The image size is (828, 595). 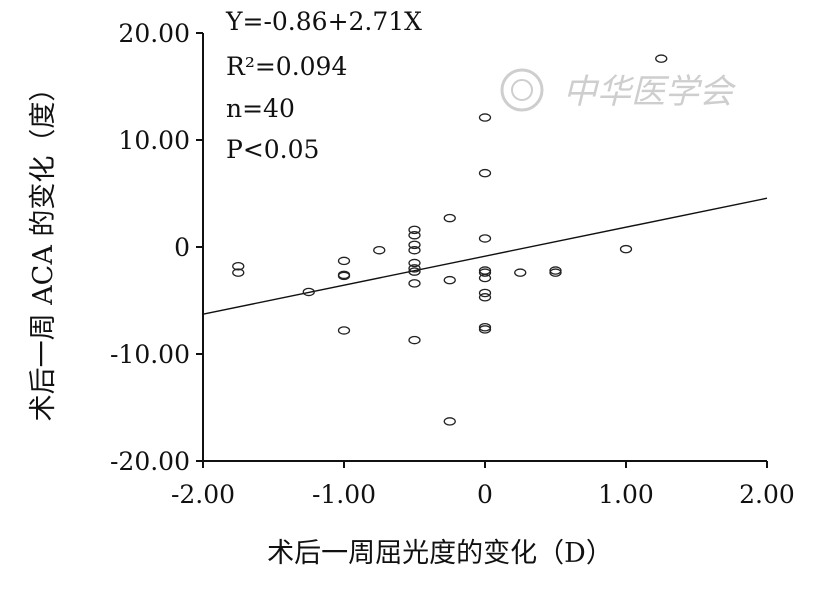 I want to click on y-tick-label: -20.00, so click(x=150, y=461).